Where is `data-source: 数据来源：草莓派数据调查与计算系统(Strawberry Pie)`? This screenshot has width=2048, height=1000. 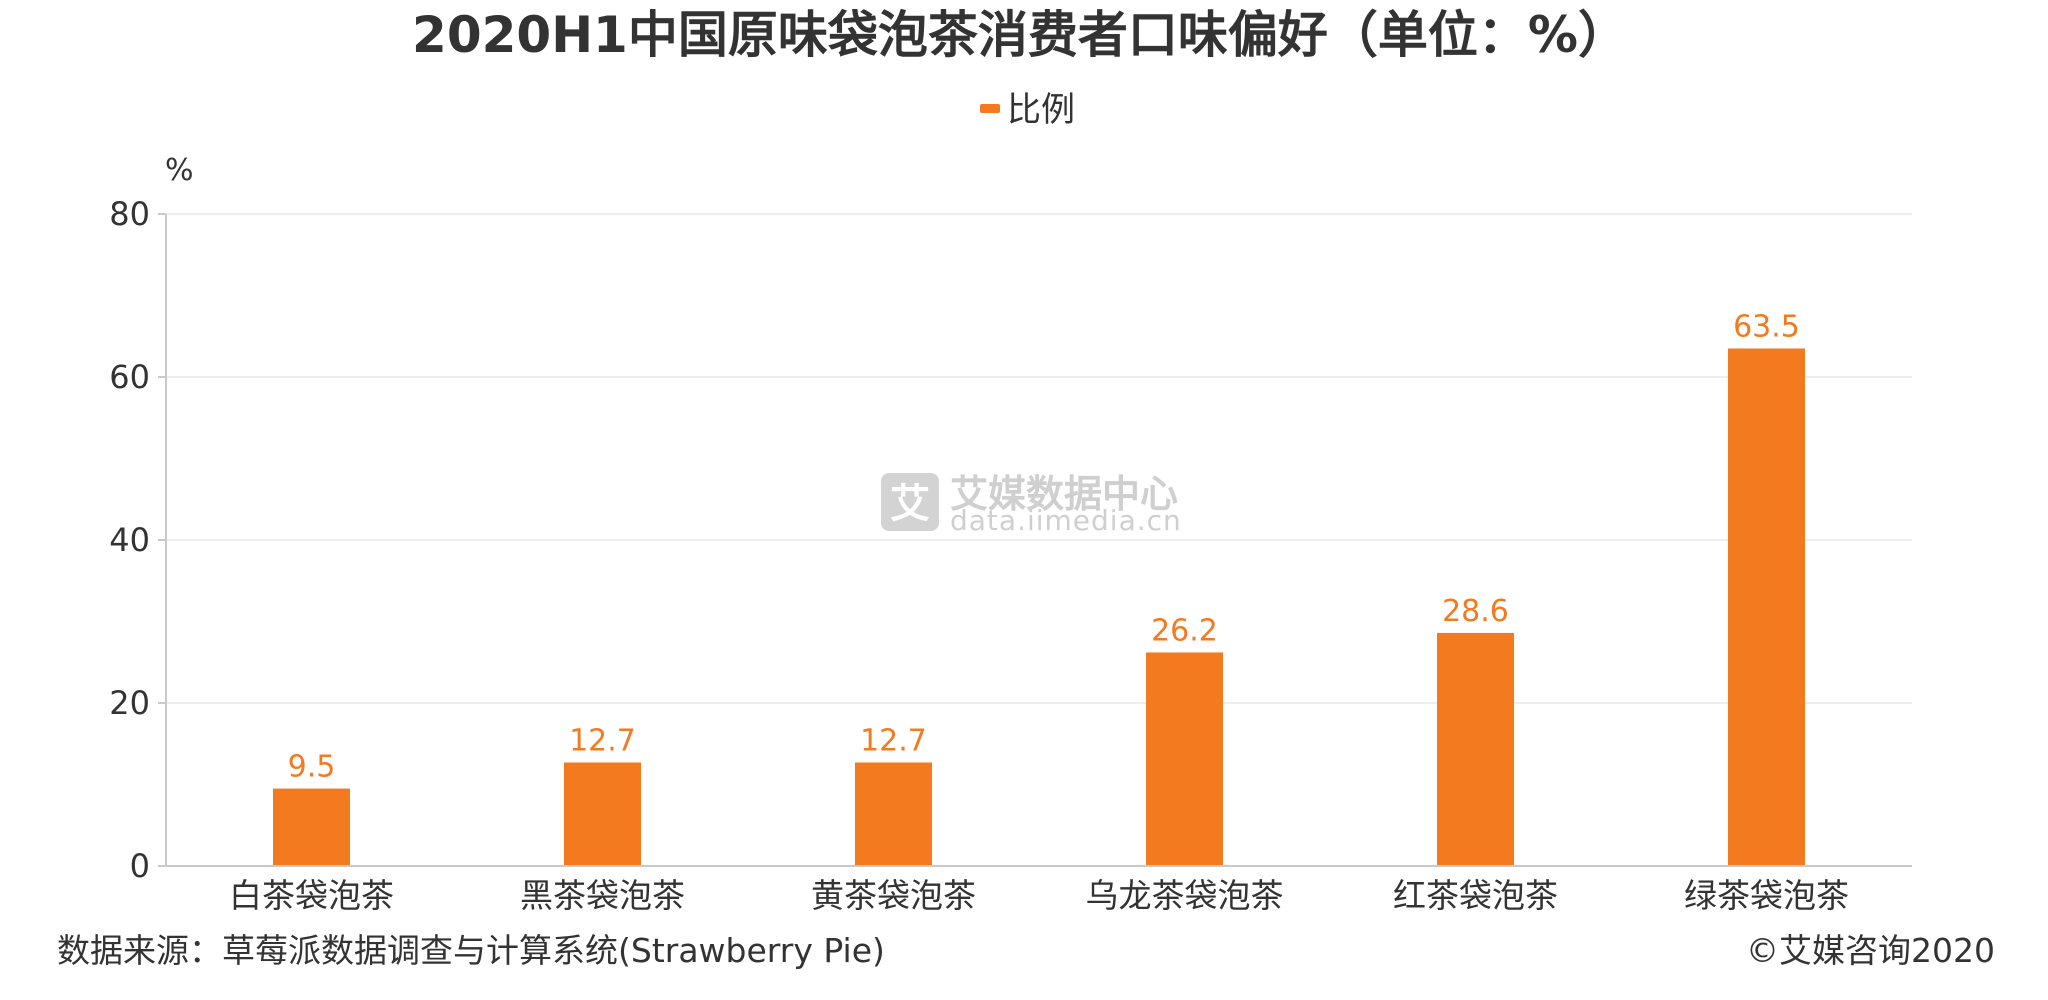 data-source: 数据来源：草莓派数据调查与计算系统(Strawberry Pie) is located at coordinates (471, 950).